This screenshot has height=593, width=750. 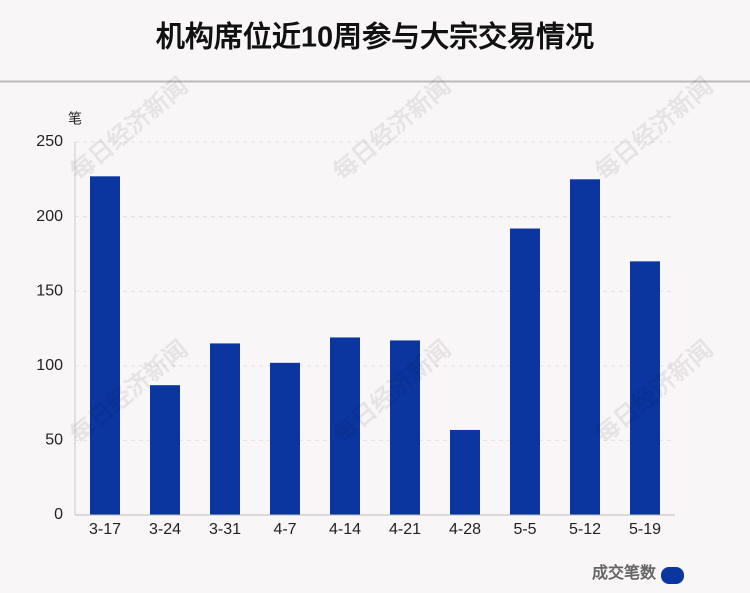 I want to click on x-tick-label: 5-12, so click(x=585, y=529).